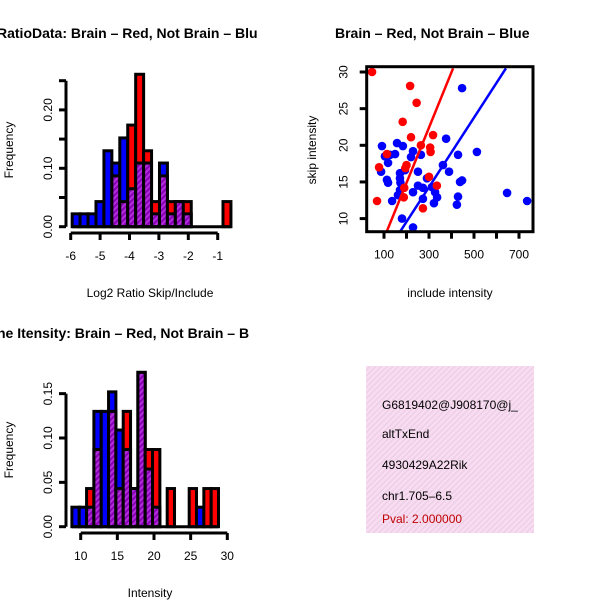 The image size is (600, 600). I want to click on info-line-id: G6819402@J908170@j_, so click(450, 405).